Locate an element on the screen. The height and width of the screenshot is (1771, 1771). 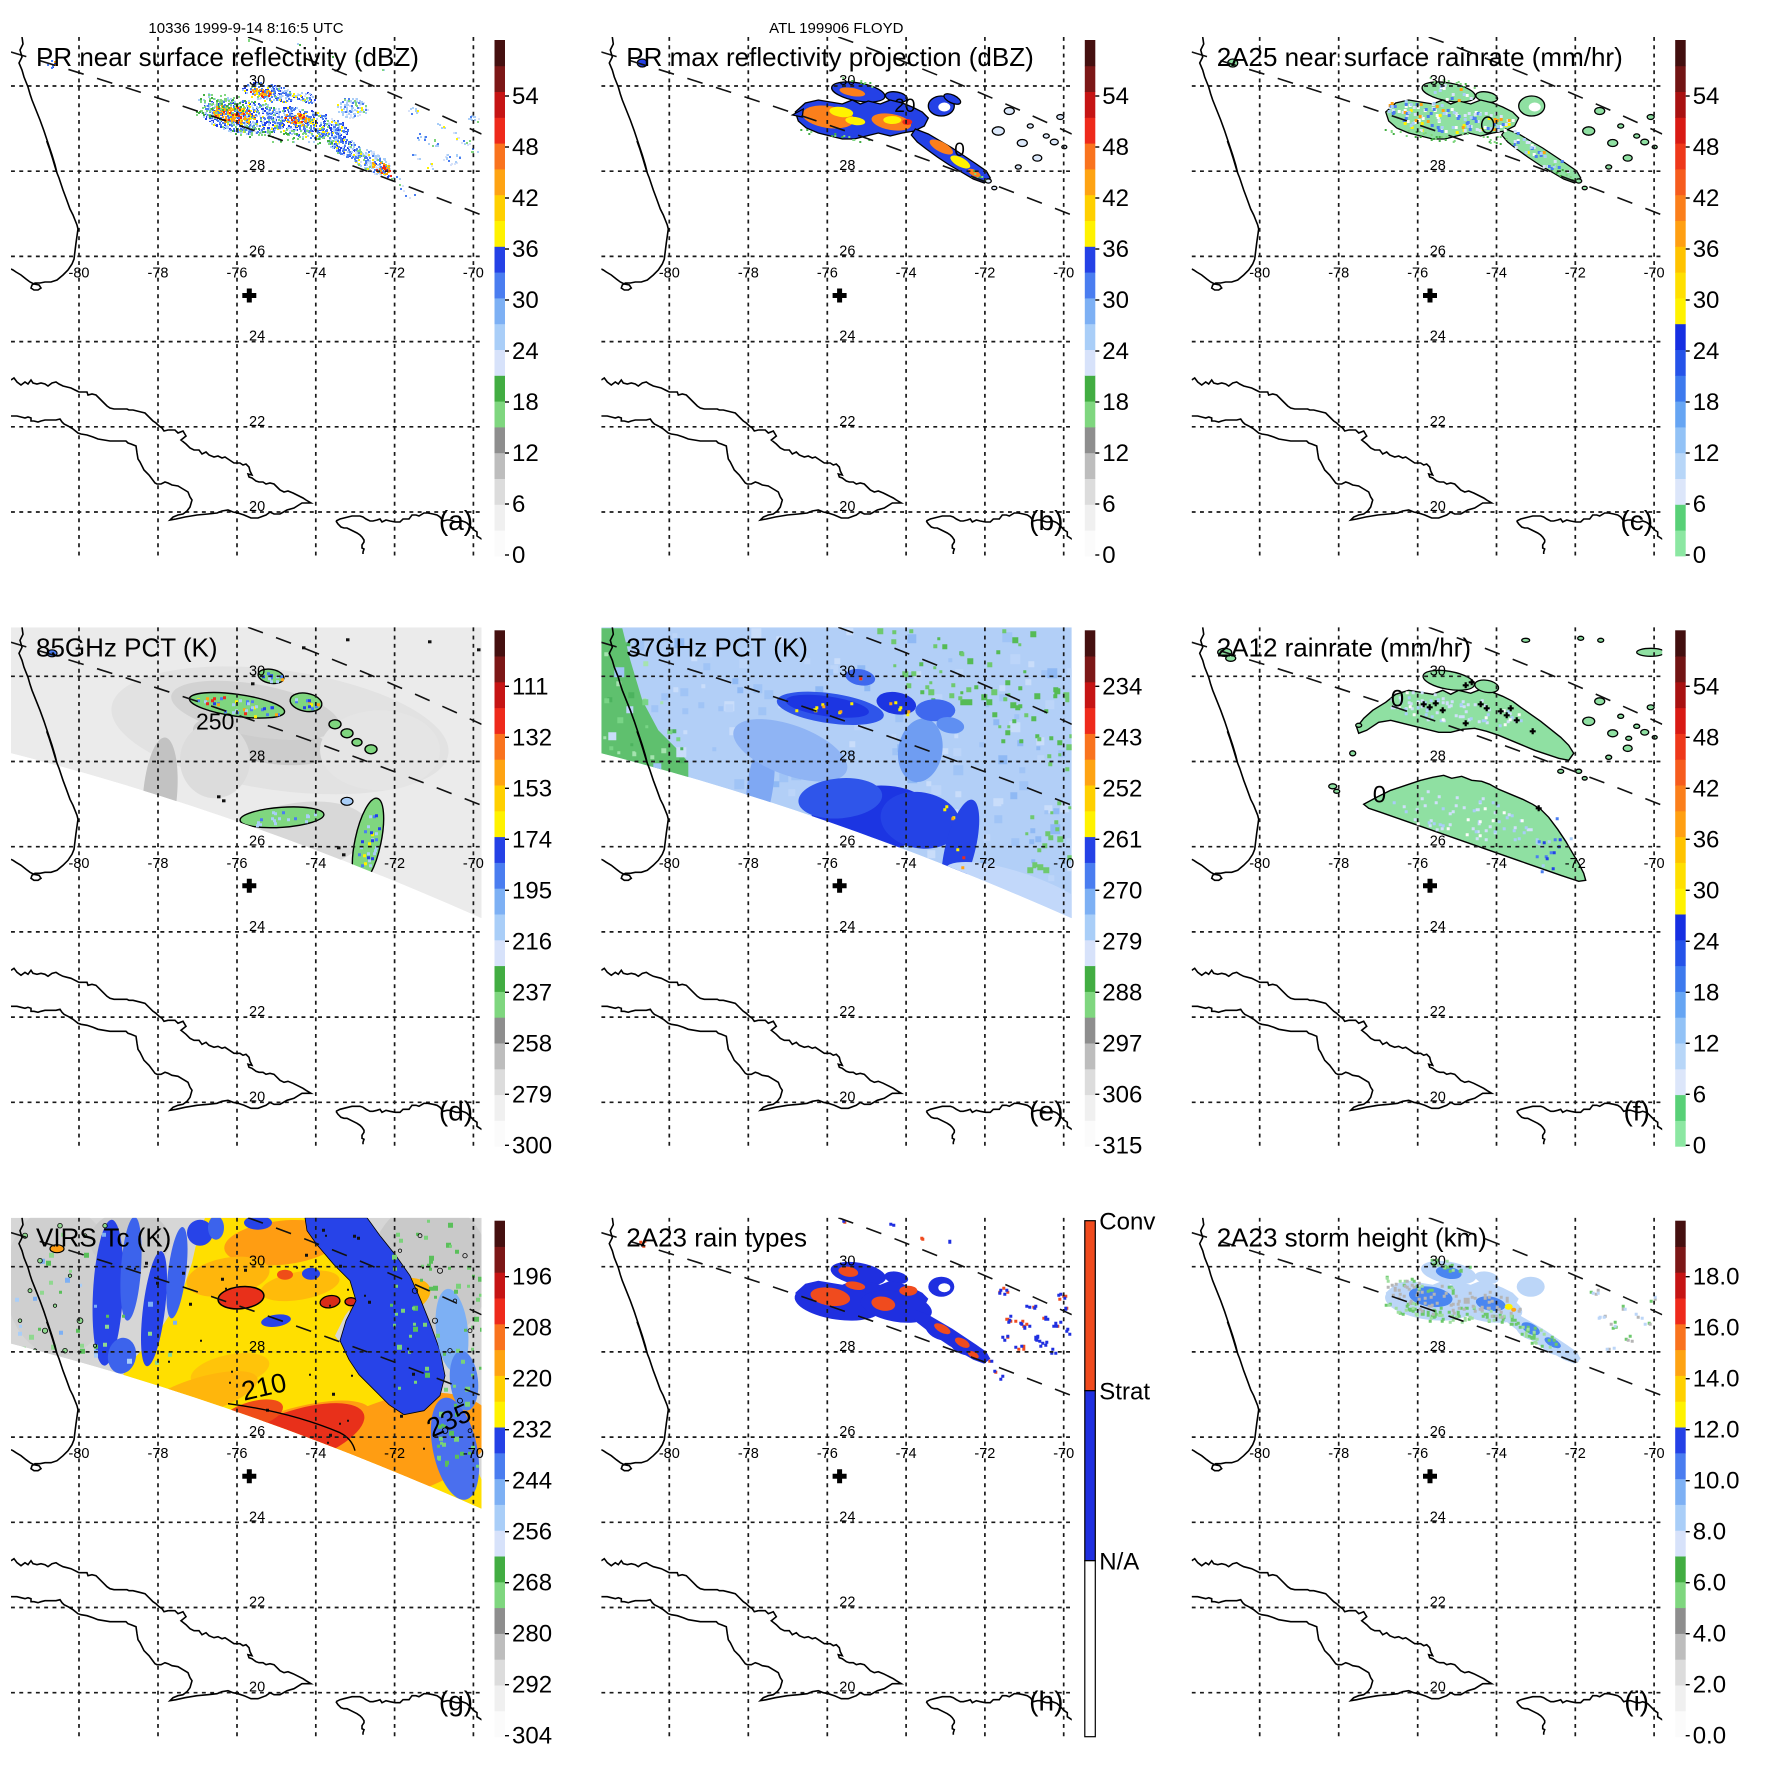
svg-text: 304 is located at coordinates (532, 1736).